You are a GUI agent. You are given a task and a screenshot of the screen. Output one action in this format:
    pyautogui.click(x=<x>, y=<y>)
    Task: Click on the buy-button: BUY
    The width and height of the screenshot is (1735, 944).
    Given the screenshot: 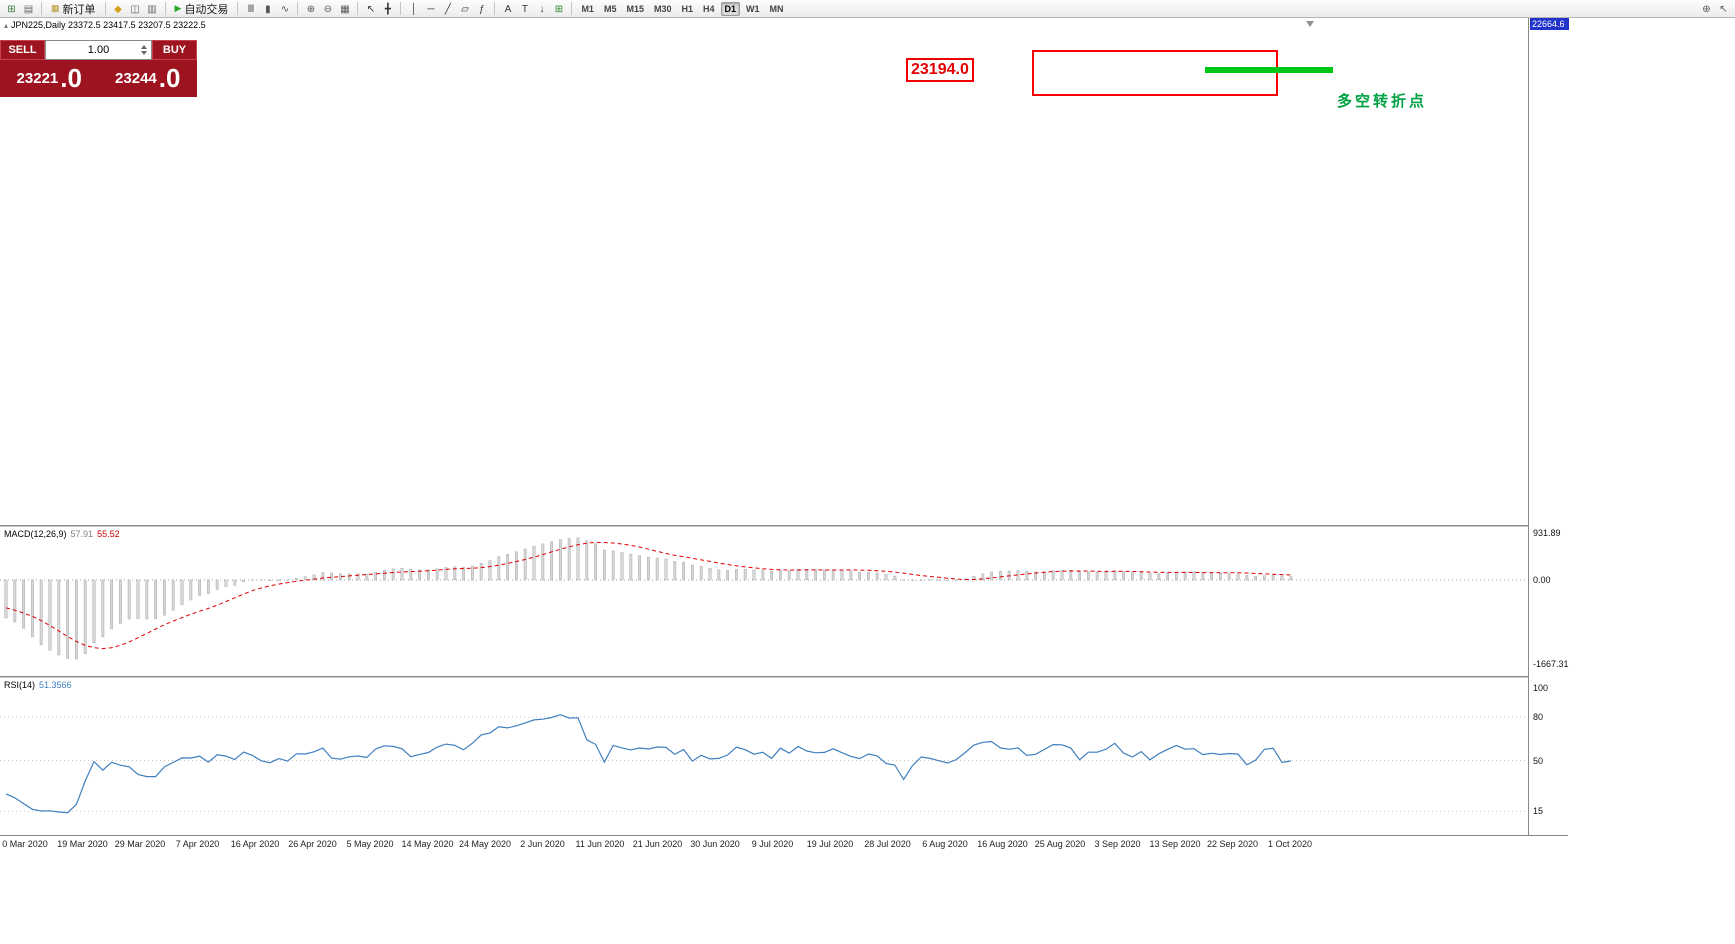 What is the action you would take?
    pyautogui.click(x=174, y=50)
    